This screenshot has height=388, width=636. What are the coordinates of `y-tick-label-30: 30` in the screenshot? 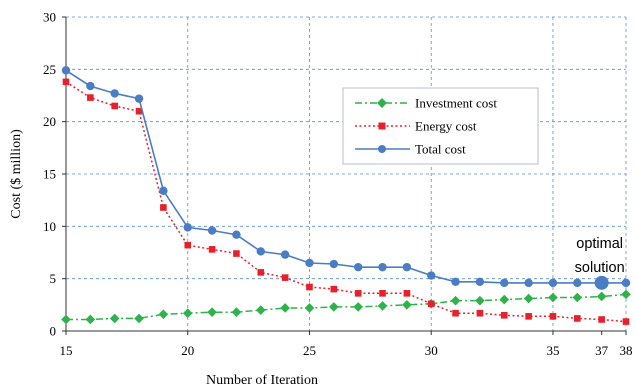 It's located at (49, 17).